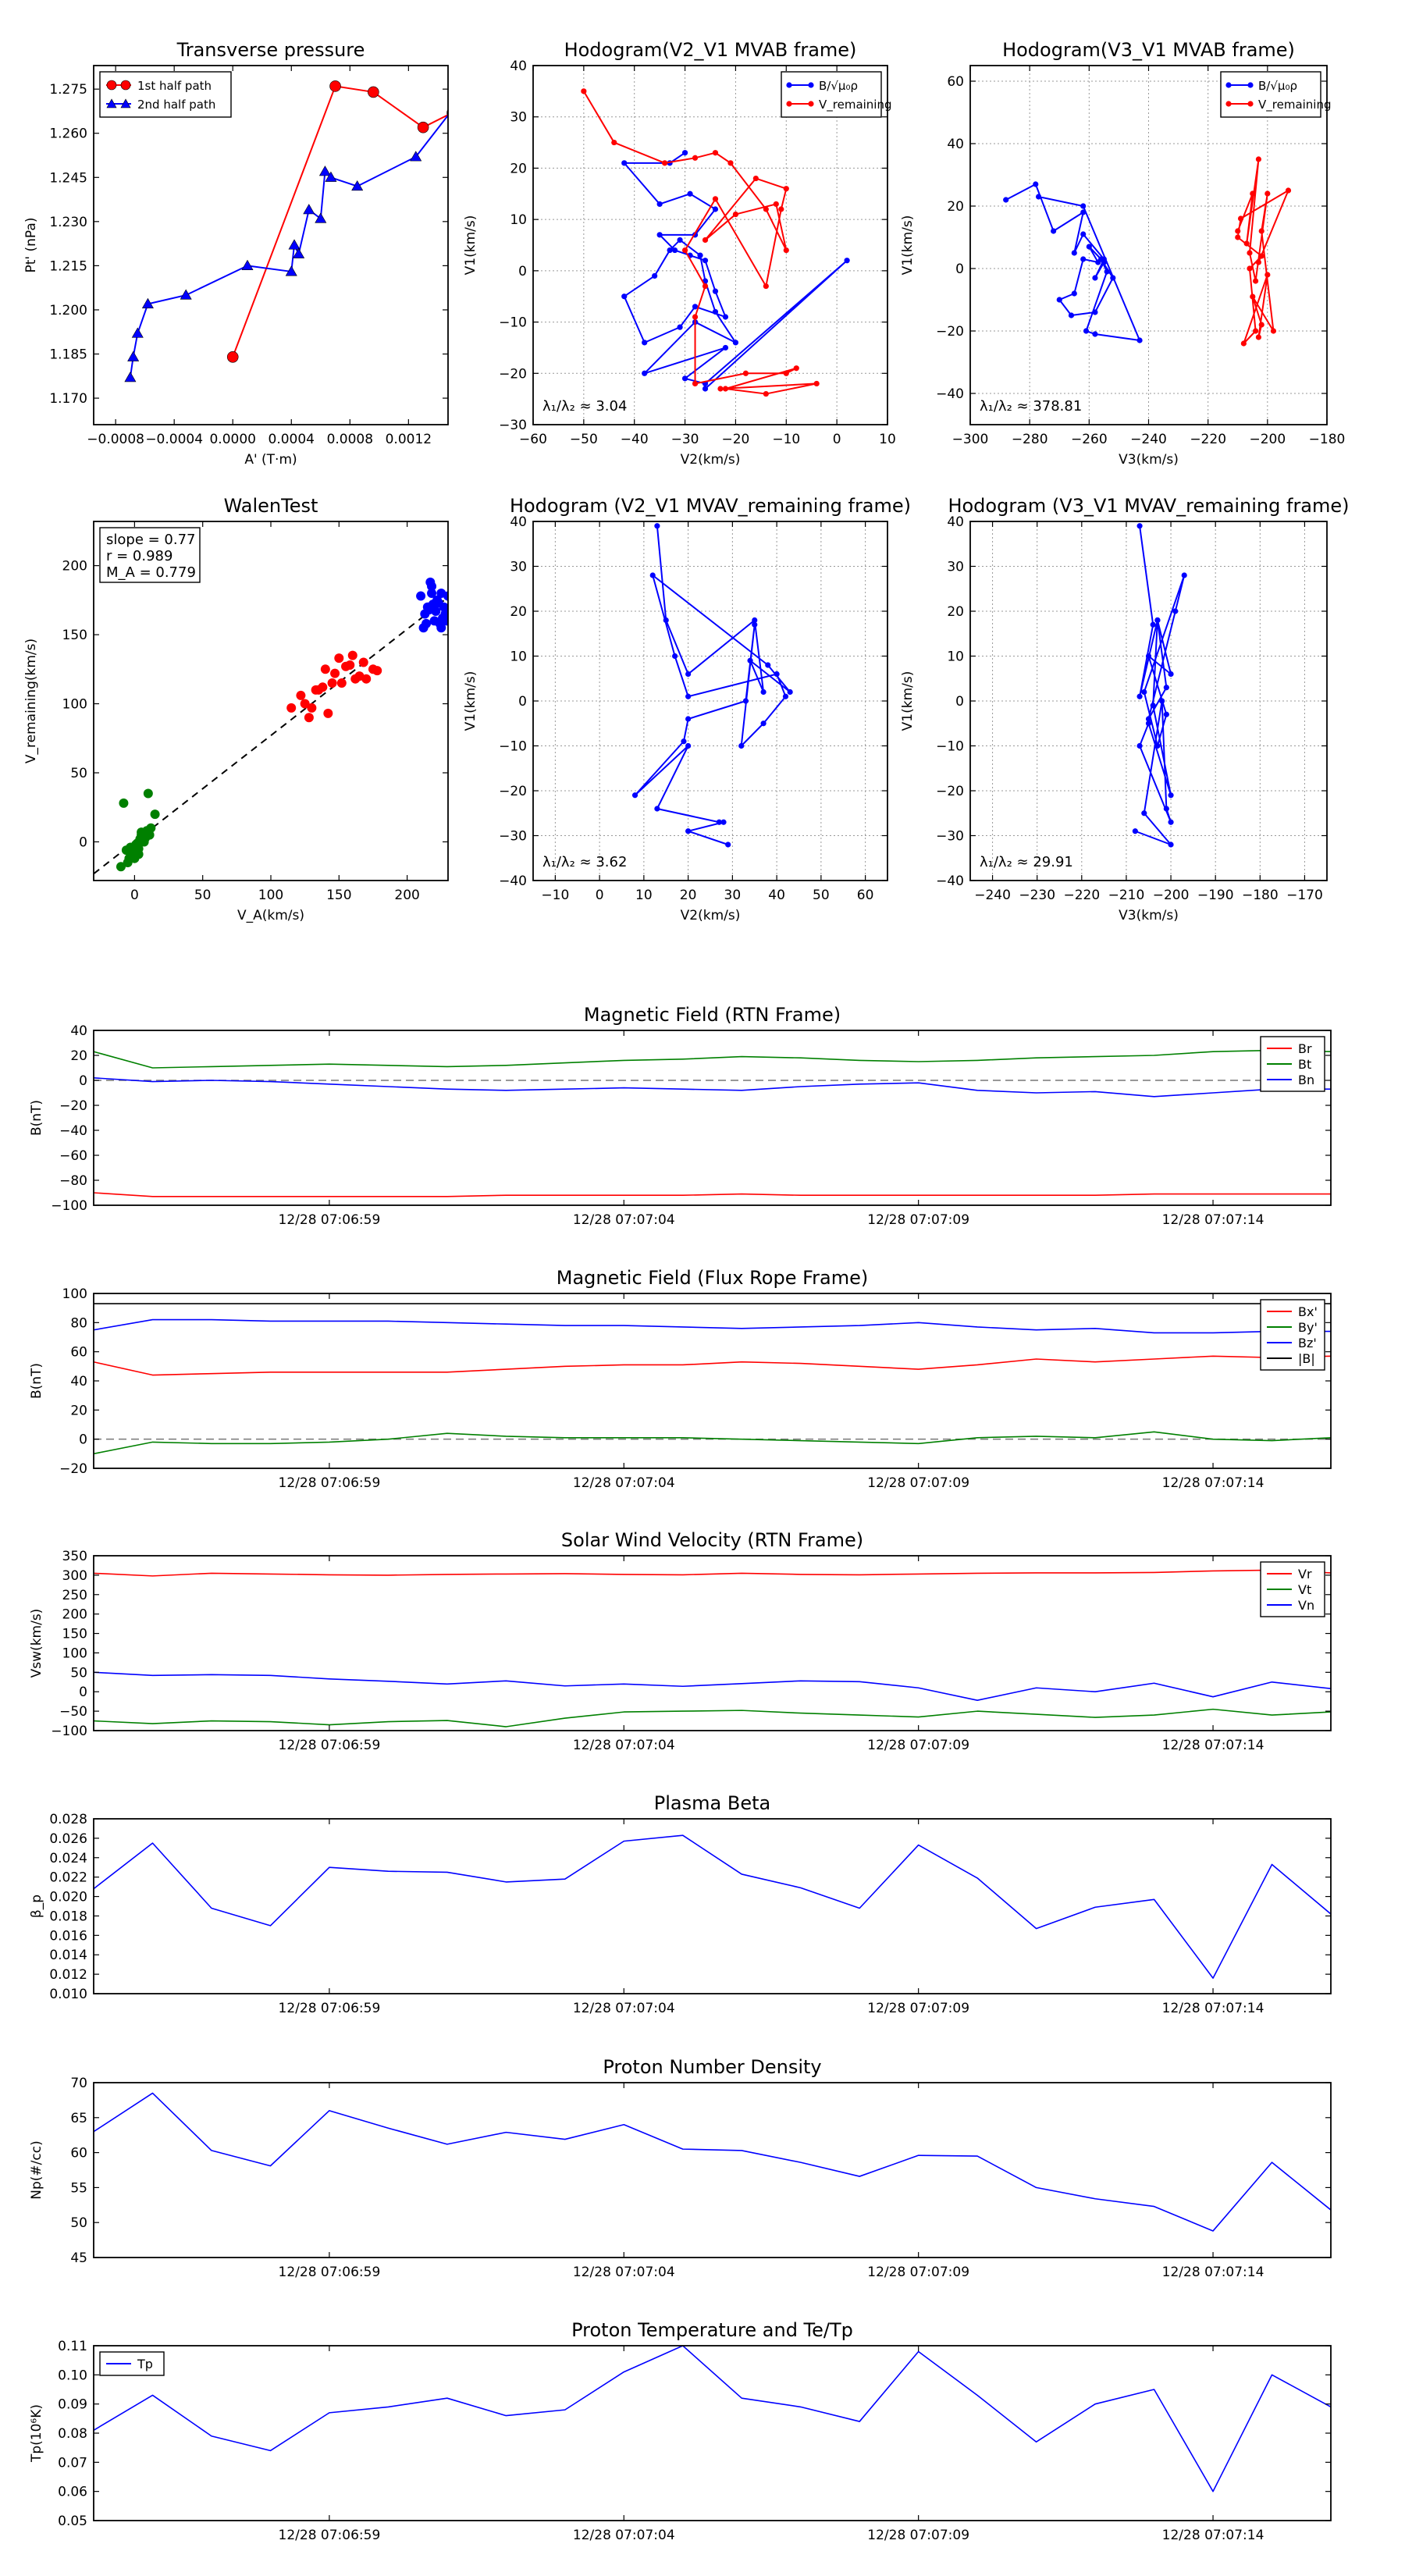  I want to click on h3-ytick-label-0: −40, so click(513, 881).